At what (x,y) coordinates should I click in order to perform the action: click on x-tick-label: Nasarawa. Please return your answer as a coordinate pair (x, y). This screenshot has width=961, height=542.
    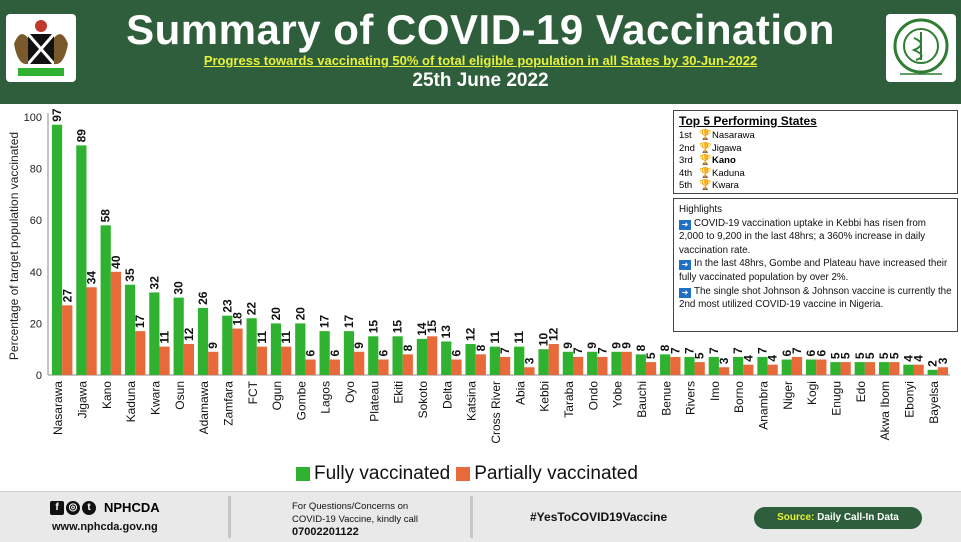
    Looking at the image, I should click on (58, 408).